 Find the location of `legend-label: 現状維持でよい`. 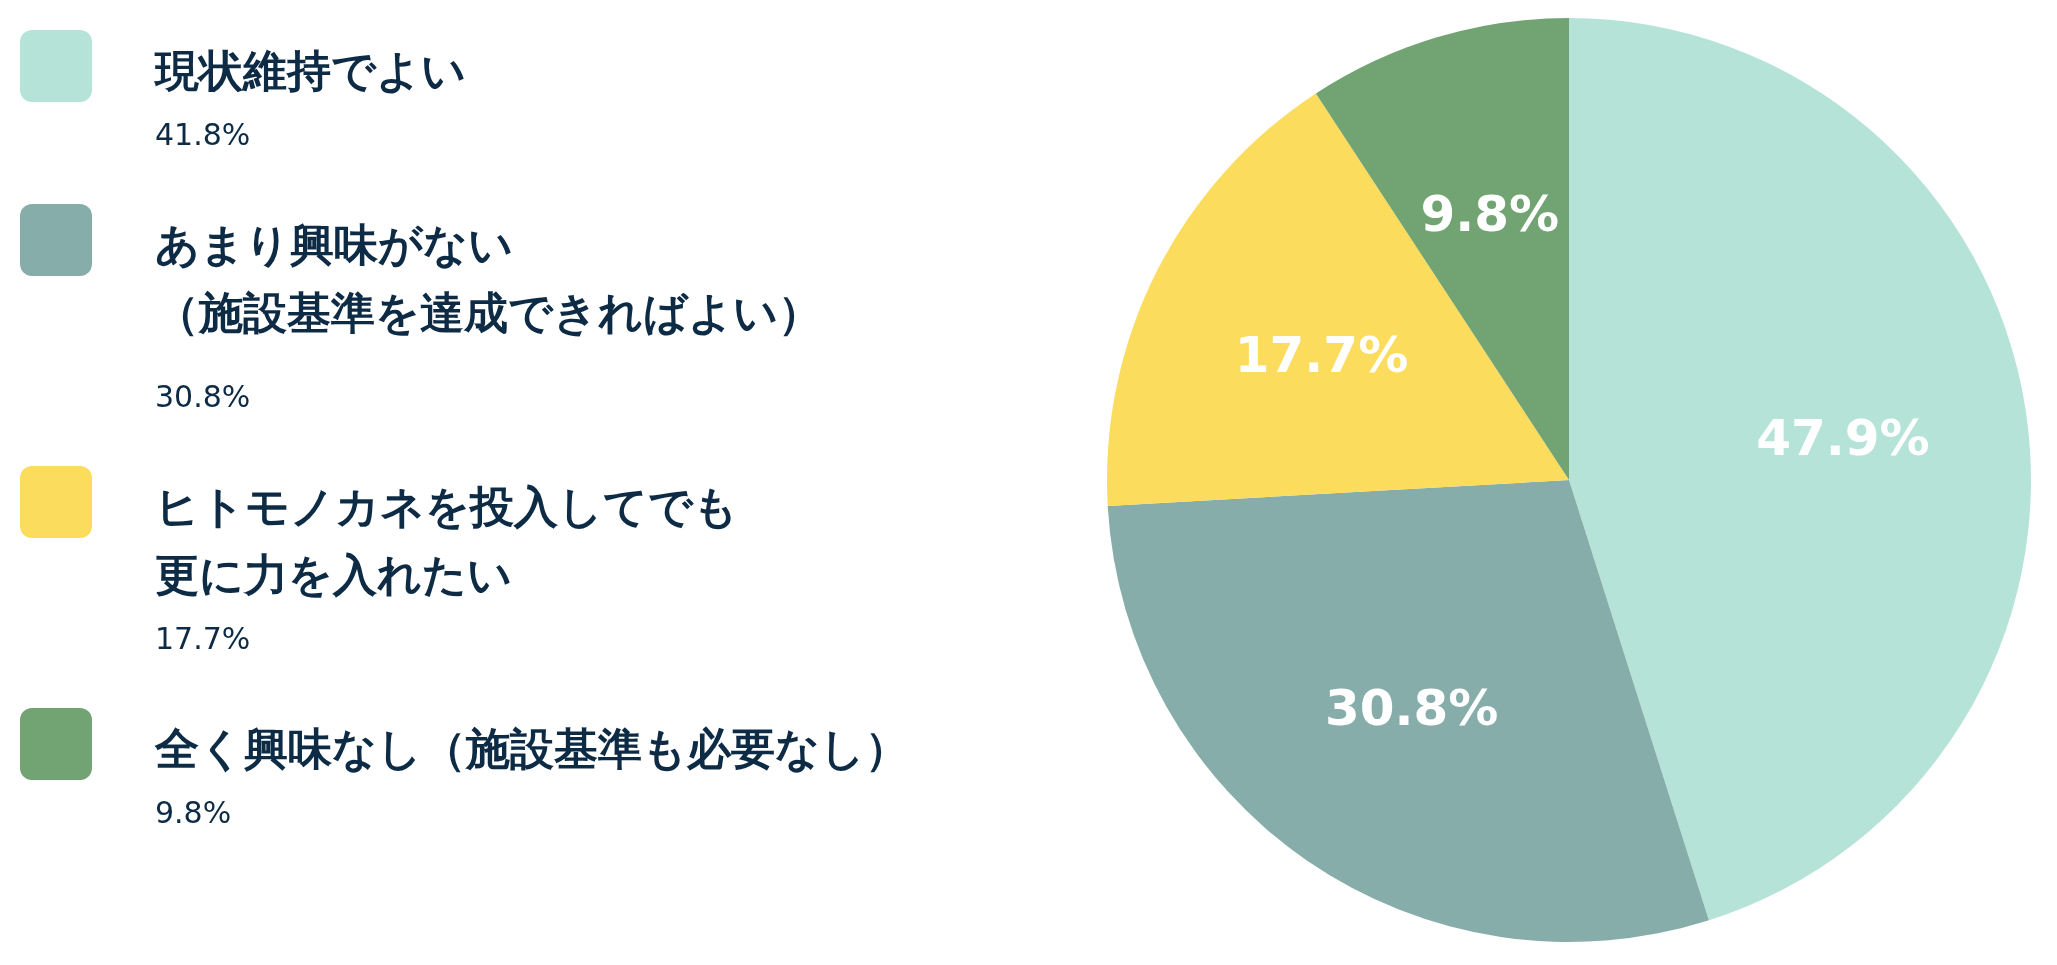

legend-label: 現状維持でよい is located at coordinates (309, 70).